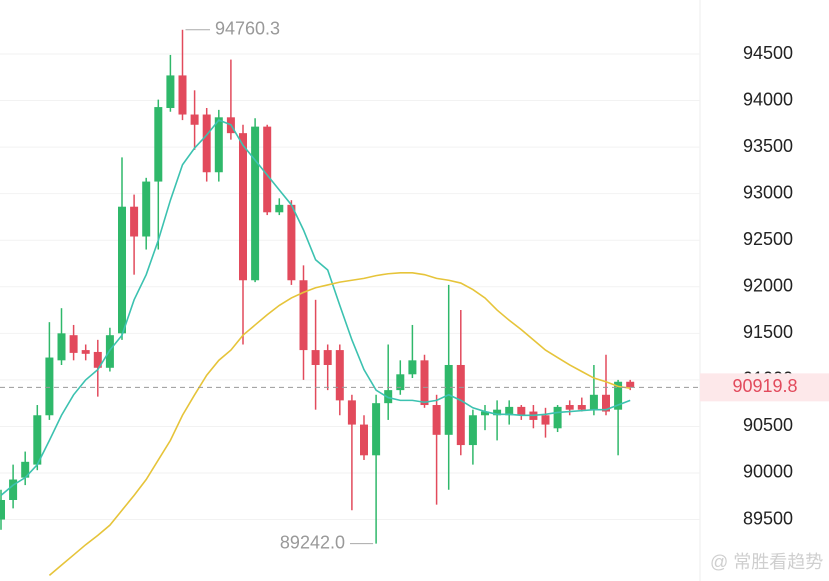 Image resolution: width=829 pixels, height=581 pixels. What do you see at coordinates (768, 472) in the screenshot?
I see `y-tick-label: 90000` at bounding box center [768, 472].